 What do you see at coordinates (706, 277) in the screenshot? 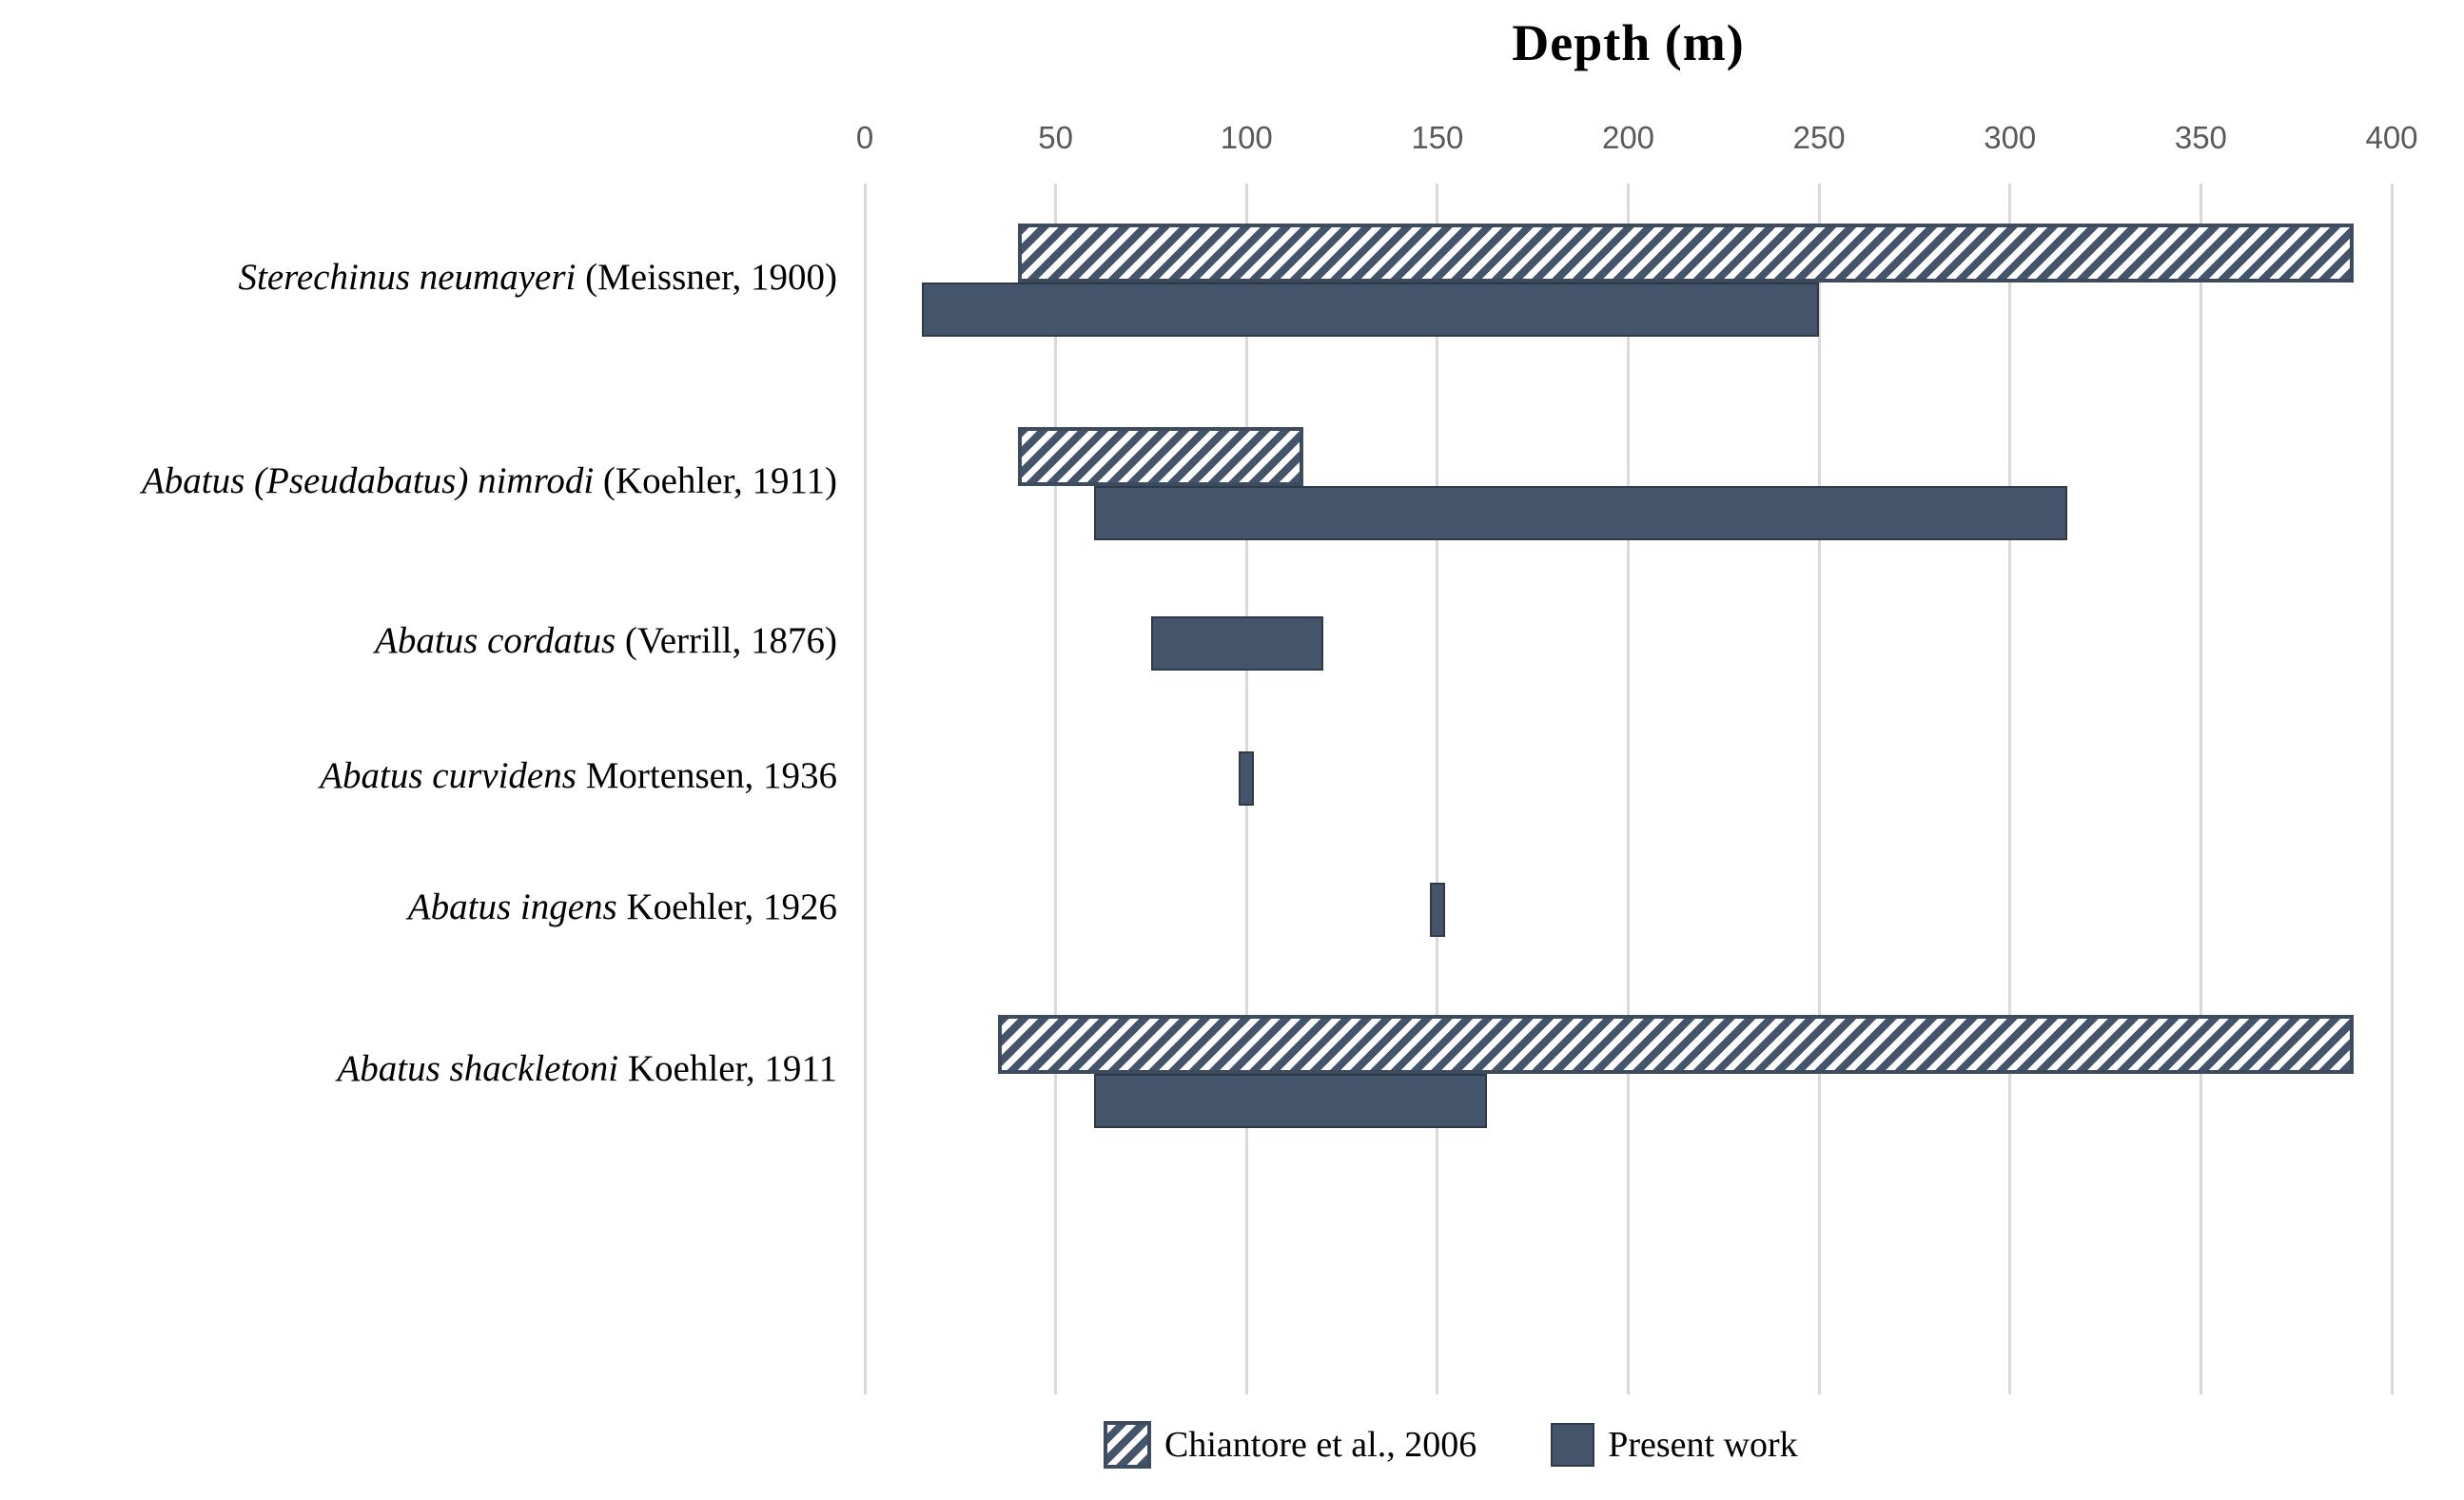
I see `author-year: (Meissner, 1900)` at bounding box center [706, 277].